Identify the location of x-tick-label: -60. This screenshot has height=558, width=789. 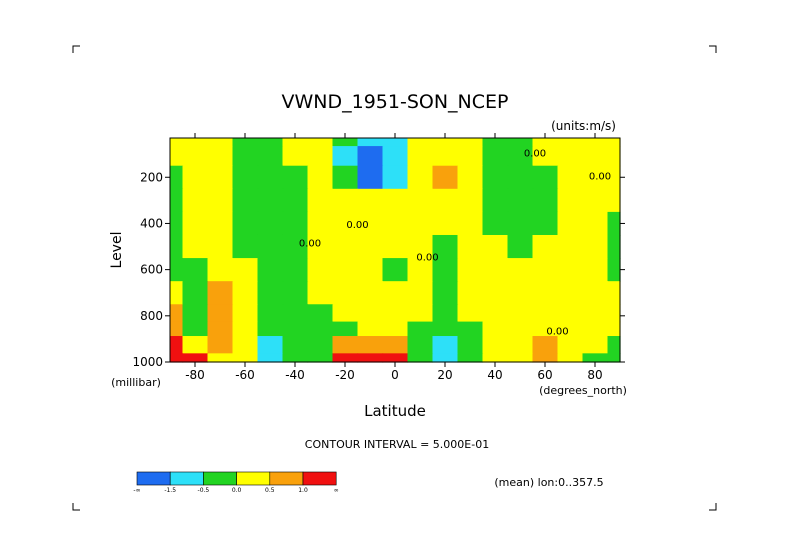
(245, 375).